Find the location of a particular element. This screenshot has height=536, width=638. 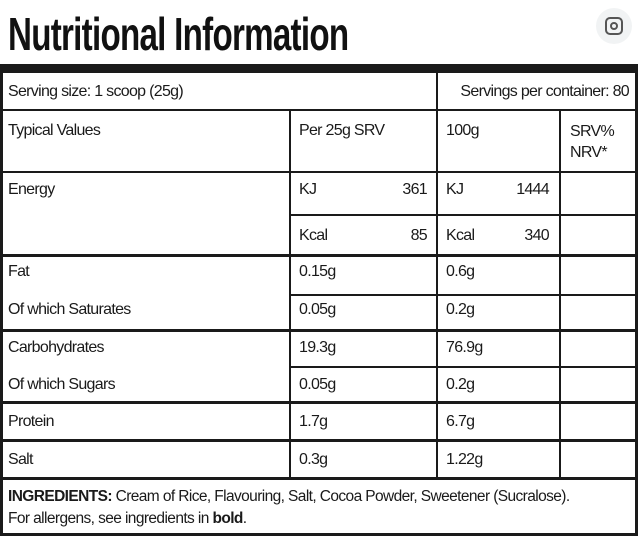

cell-text: Energy is located at coordinates (31, 189).